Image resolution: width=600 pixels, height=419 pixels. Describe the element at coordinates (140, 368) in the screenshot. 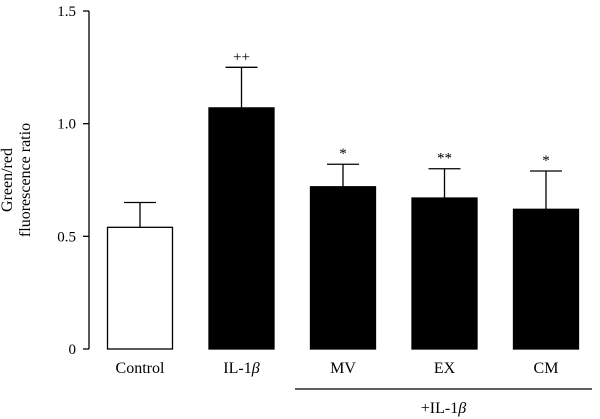

I see `category-label: Control` at that location.